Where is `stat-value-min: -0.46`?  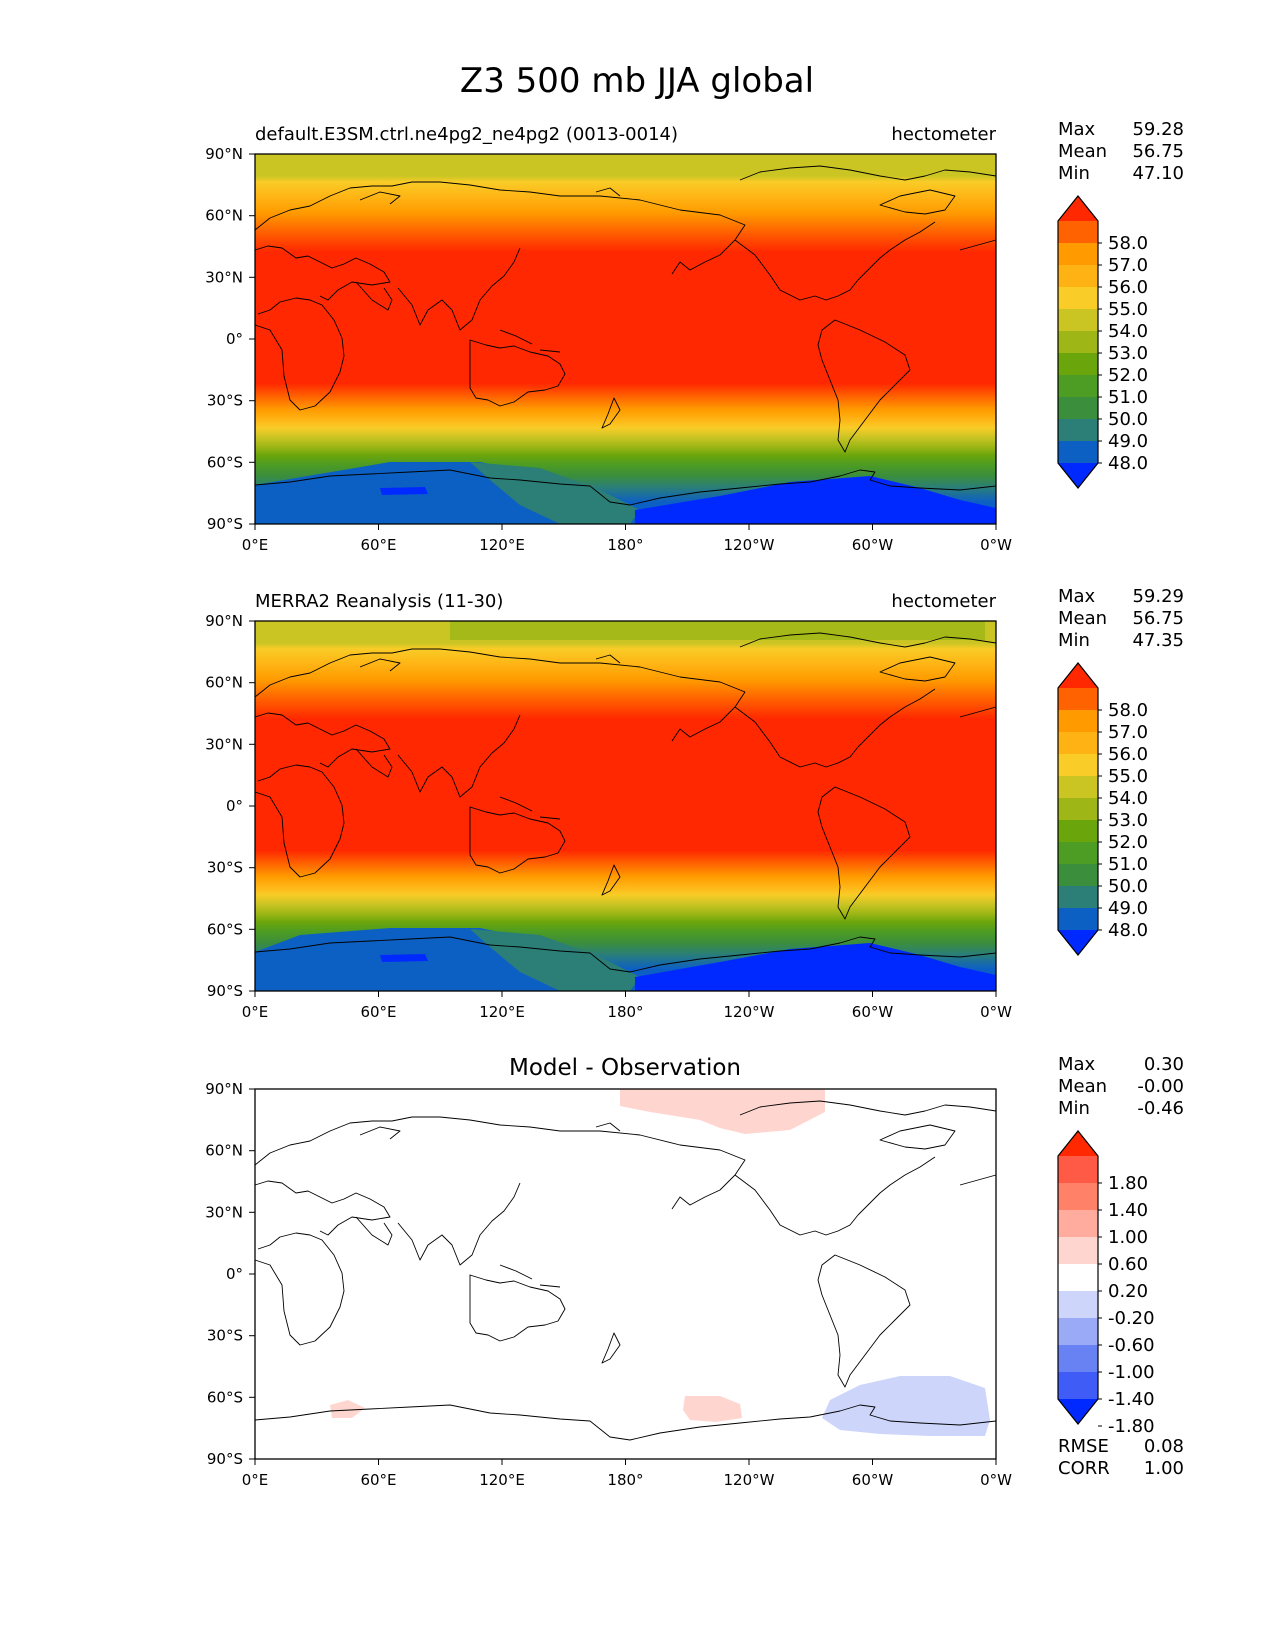 stat-value-min: -0.46 is located at coordinates (1160, 1108).